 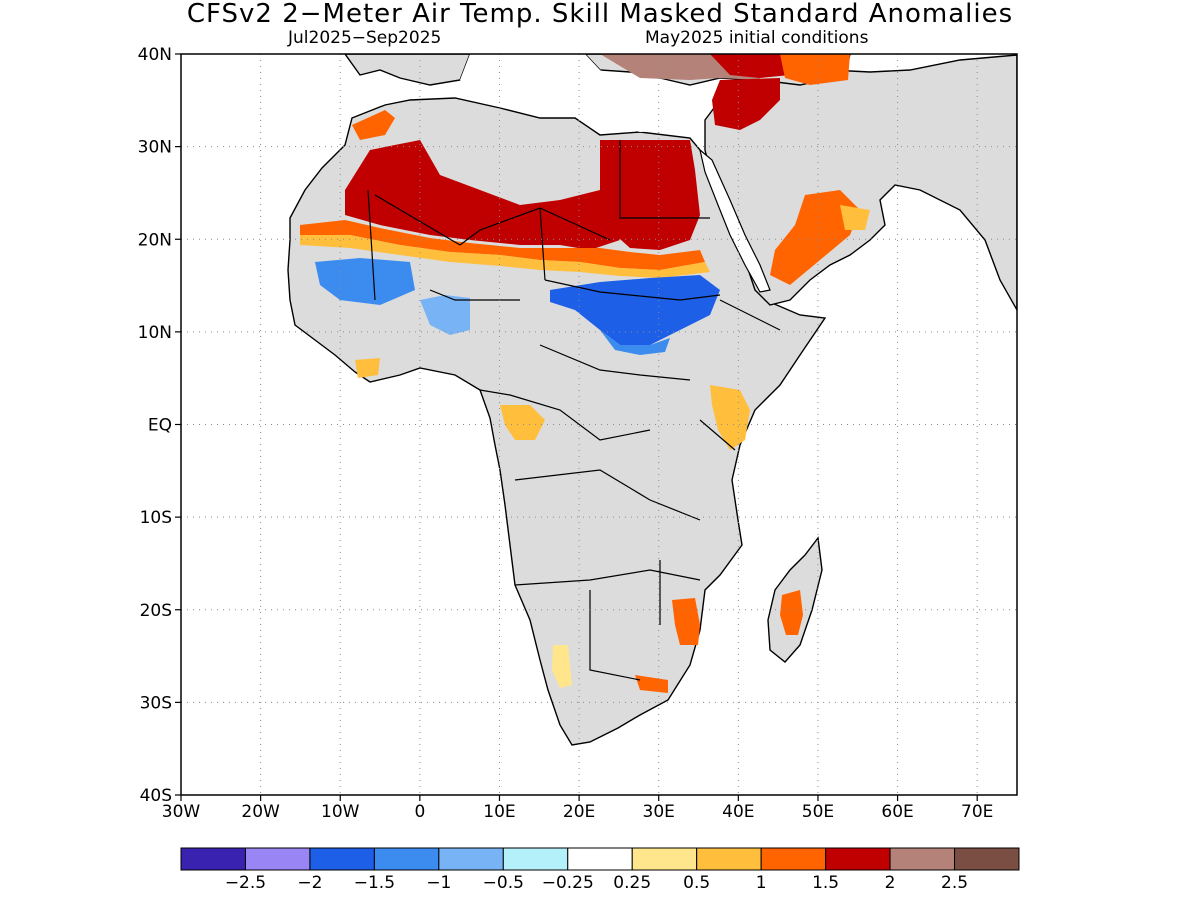 What do you see at coordinates (568, 883) in the screenshot?
I see `colorbar-label: −0.25` at bounding box center [568, 883].